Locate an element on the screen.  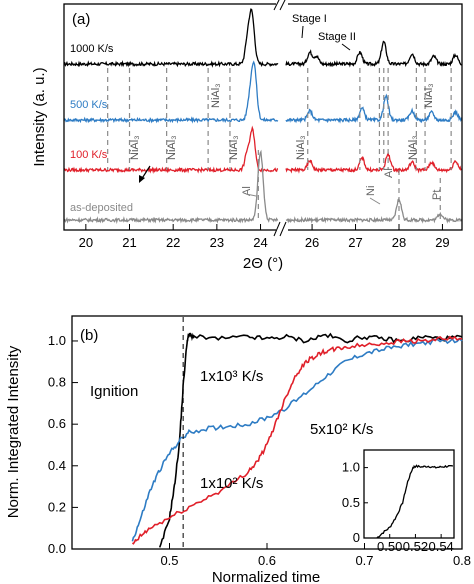
series-label-as-deposited: as-deposited is located at coordinates (101, 208).